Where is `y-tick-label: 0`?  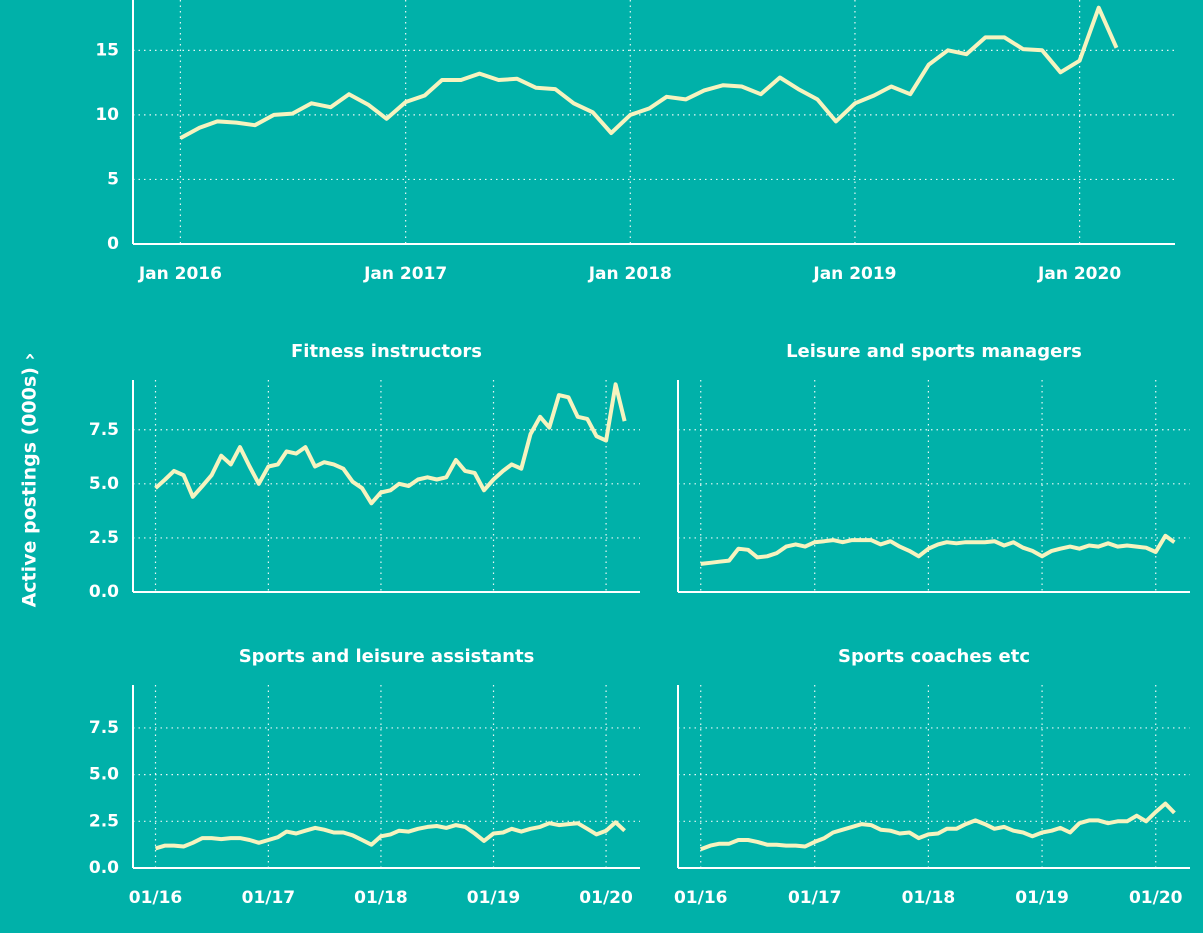 y-tick-label: 0 is located at coordinates (113, 244).